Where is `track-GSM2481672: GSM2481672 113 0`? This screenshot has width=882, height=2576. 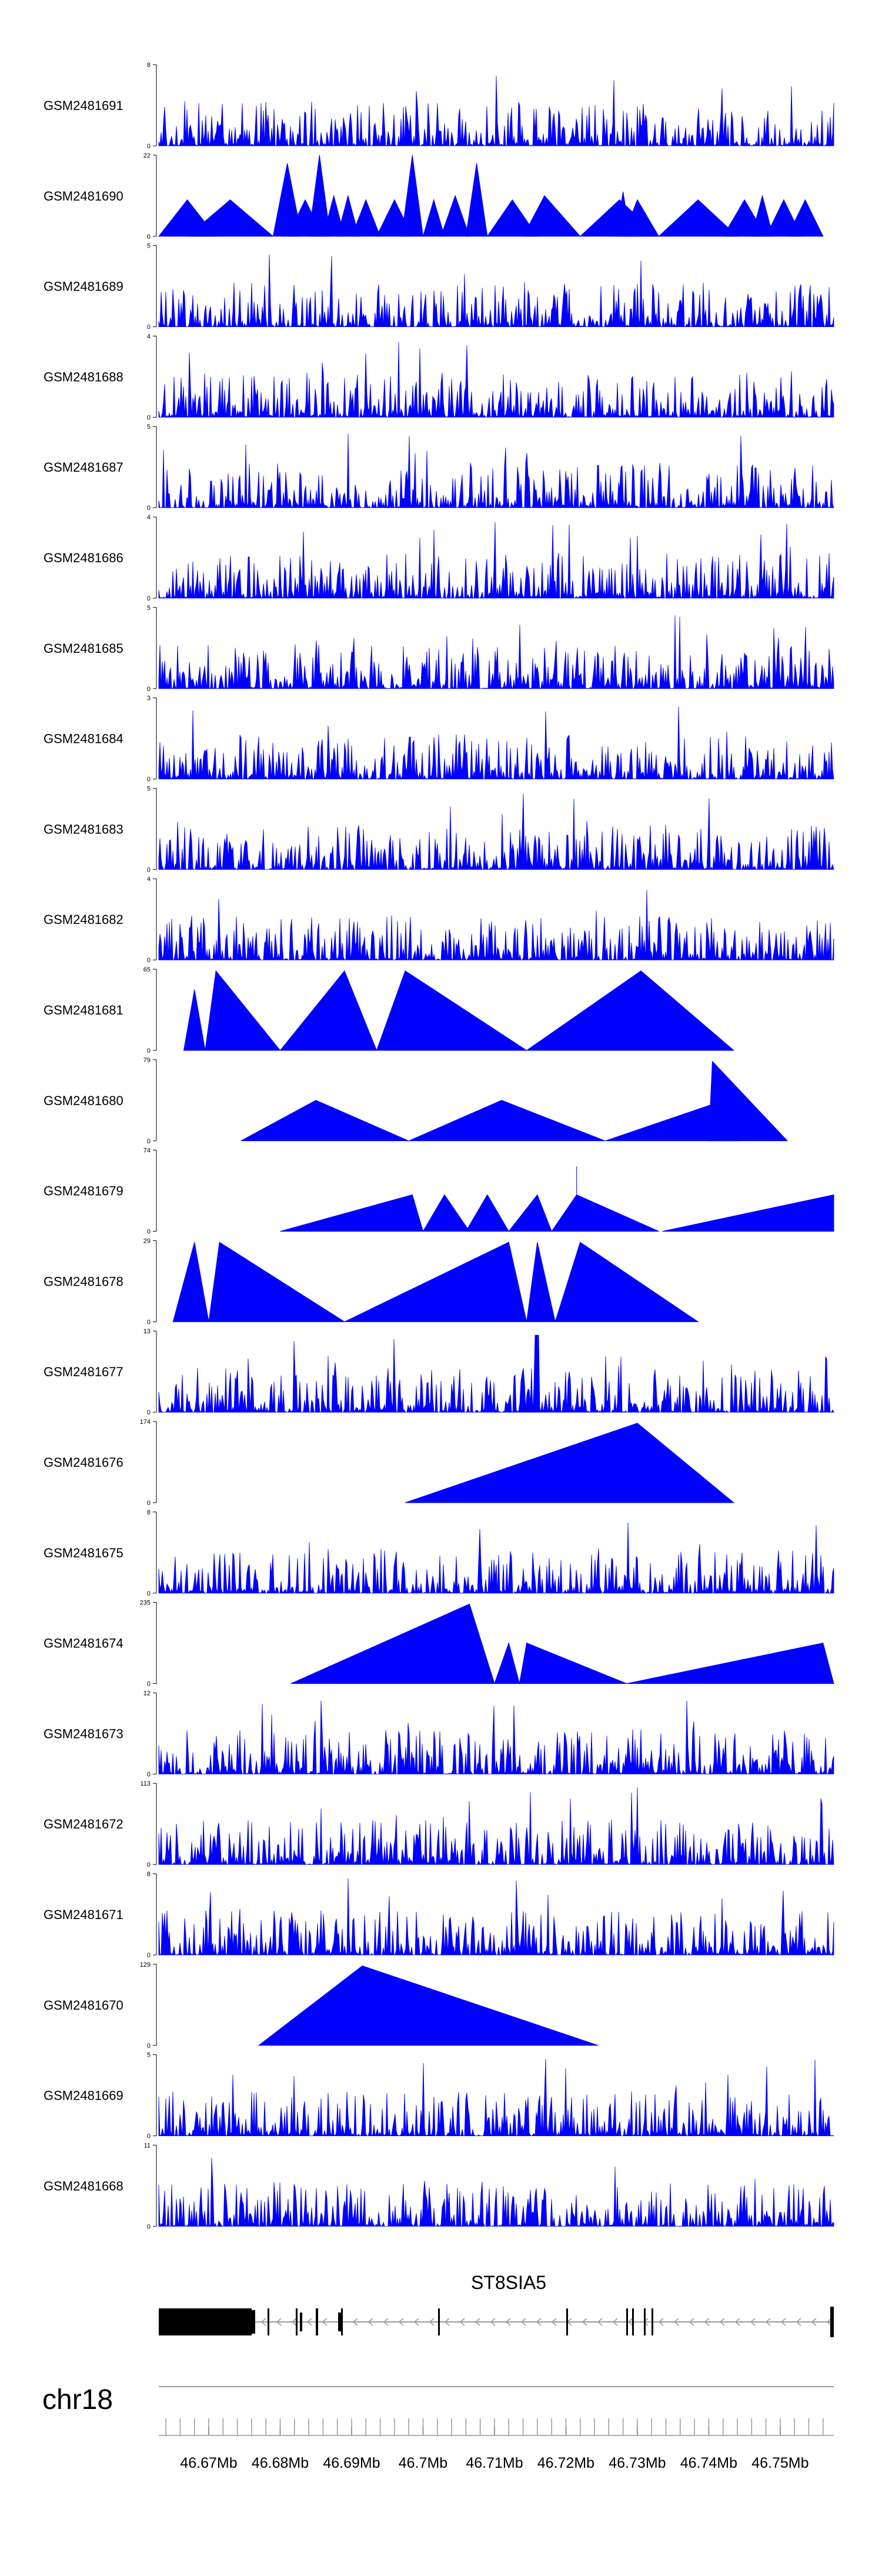 track-GSM2481672: GSM2481672 113 0 is located at coordinates (439, 1824).